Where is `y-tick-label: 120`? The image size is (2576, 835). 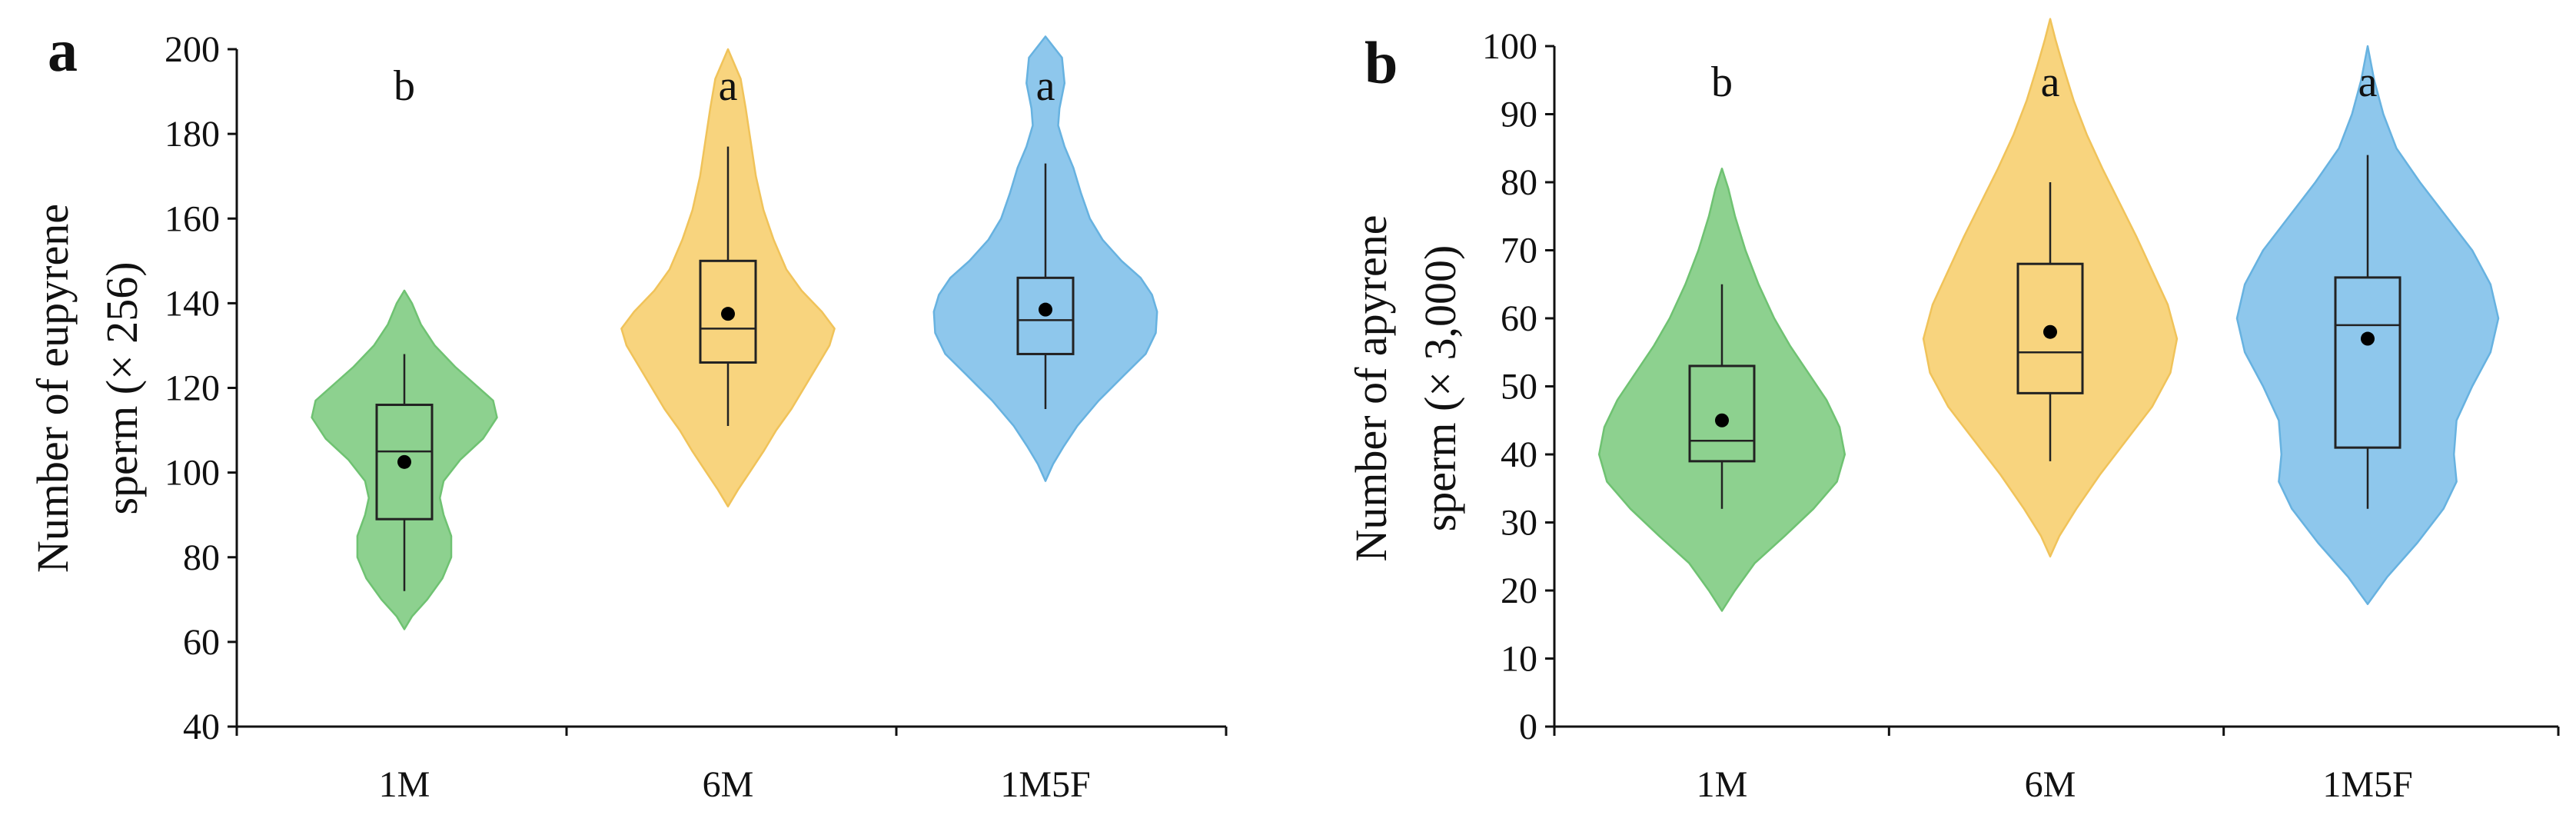 y-tick-label: 120 is located at coordinates (192, 388).